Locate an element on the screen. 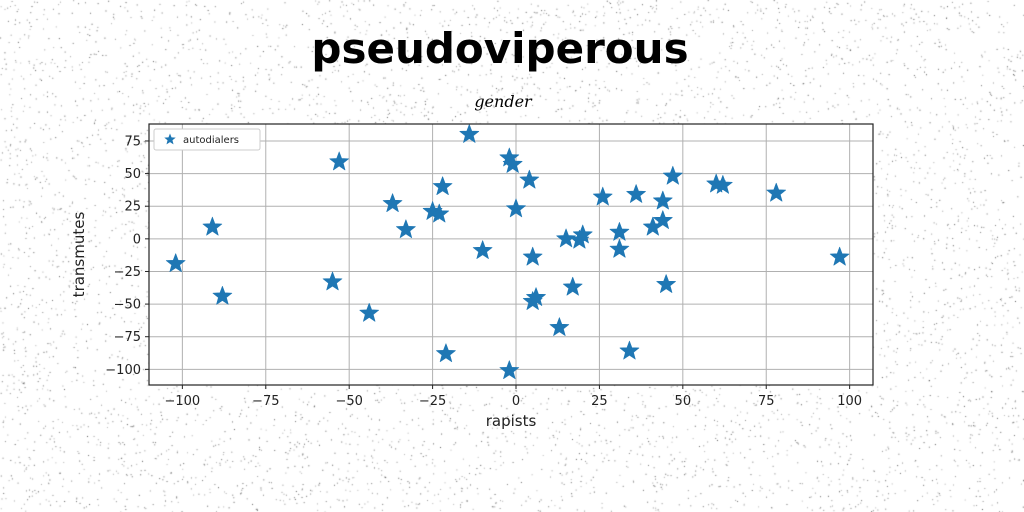  x-tick-label: 0 is located at coordinates (516, 401).